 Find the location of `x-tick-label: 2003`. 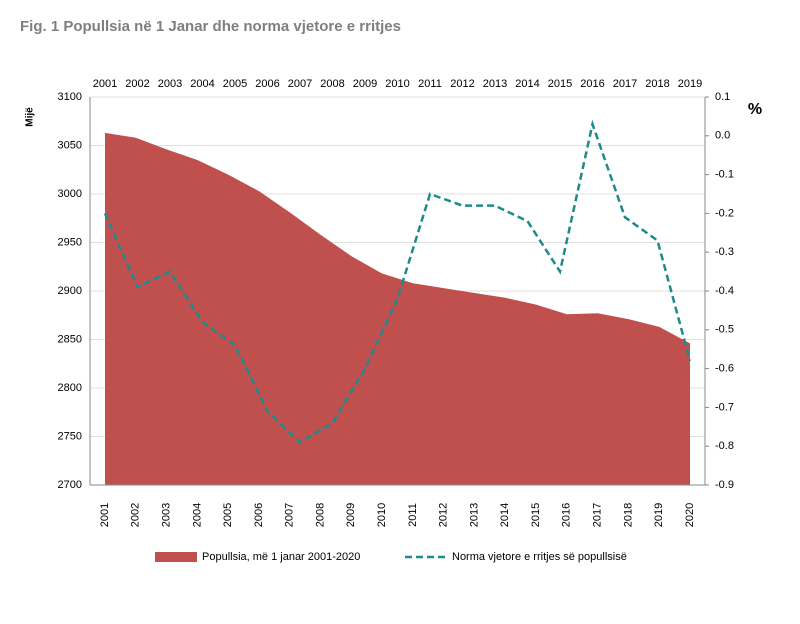

x-tick-label: 2003 is located at coordinates (166, 515).